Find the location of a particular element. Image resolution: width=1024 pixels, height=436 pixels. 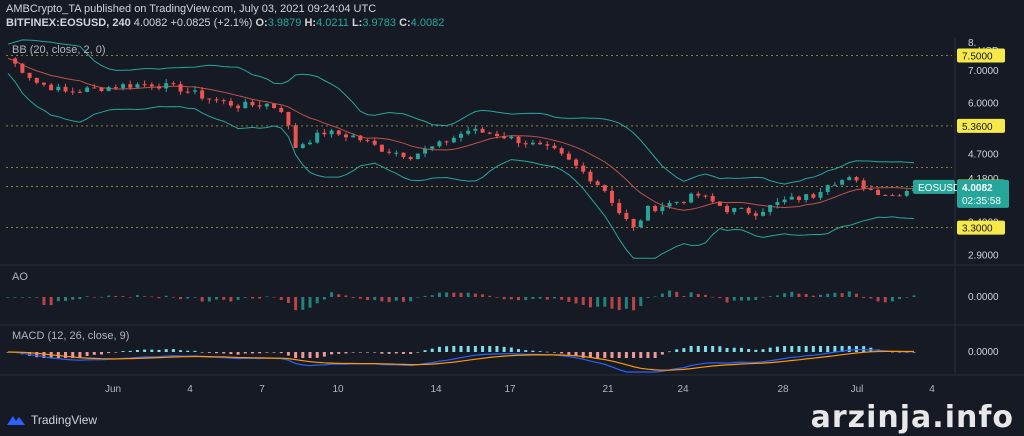

macd-indicator-label: MACD (12, 26, close, 9) is located at coordinates (71, 336).